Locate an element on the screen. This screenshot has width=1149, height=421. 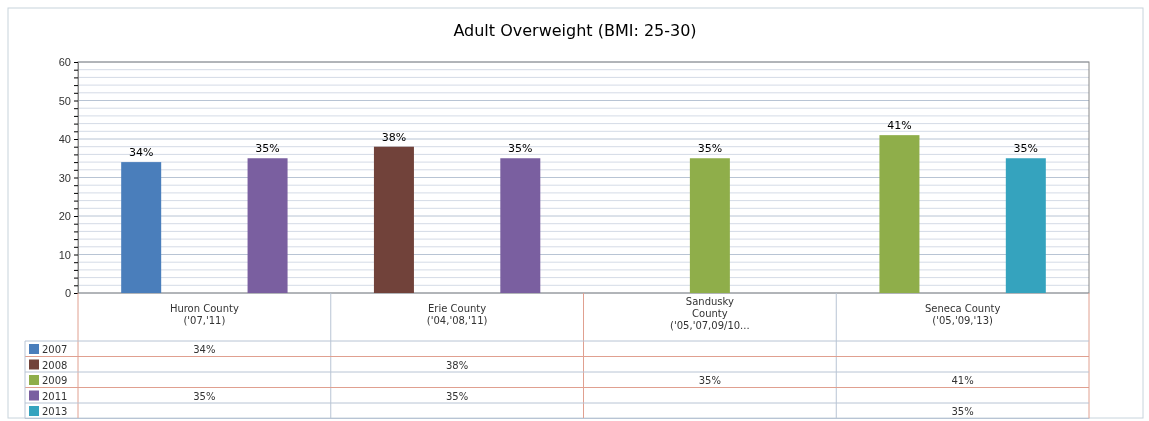
chart-title: Adult Overweight (BMI: 25-30) is located at coordinates (575, 30).